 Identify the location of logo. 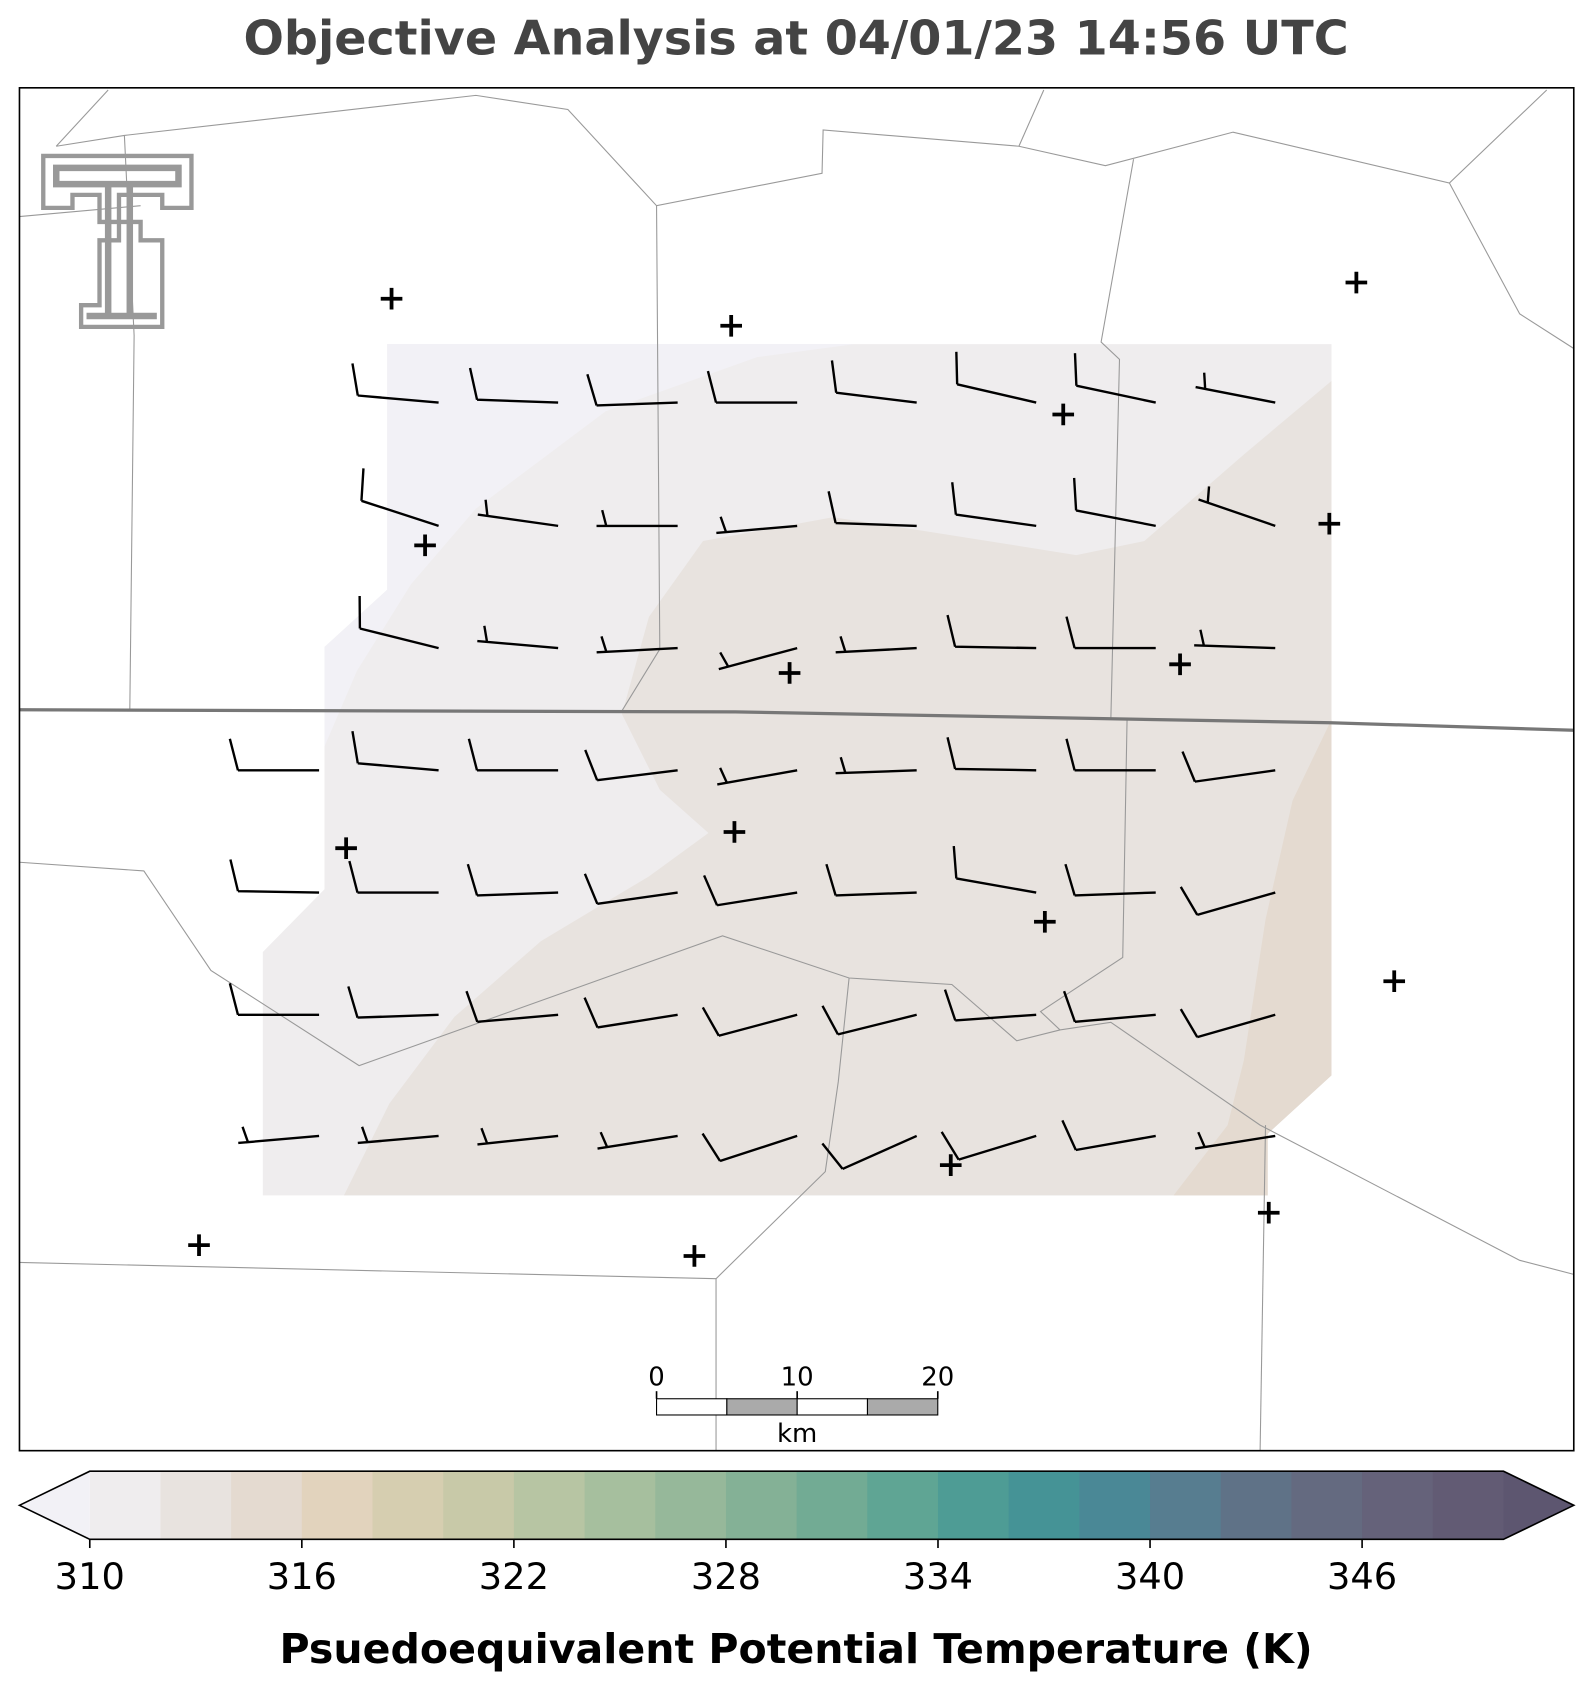
(117, 241).